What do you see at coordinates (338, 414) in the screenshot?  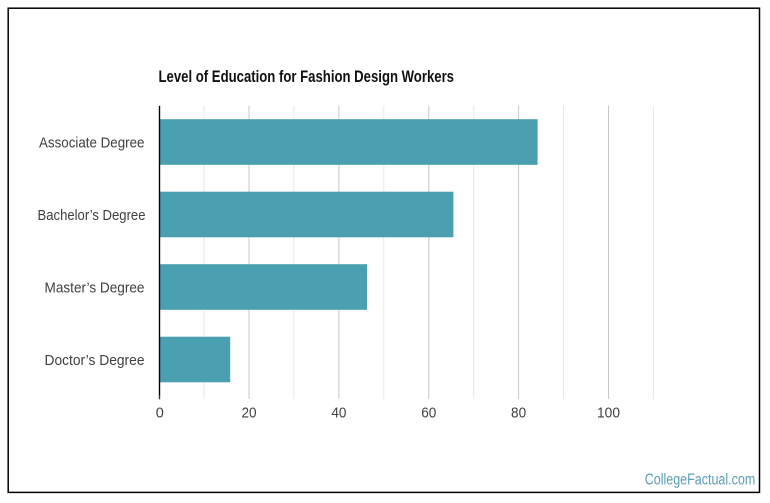 I see `svg-text: 40` at bounding box center [338, 414].